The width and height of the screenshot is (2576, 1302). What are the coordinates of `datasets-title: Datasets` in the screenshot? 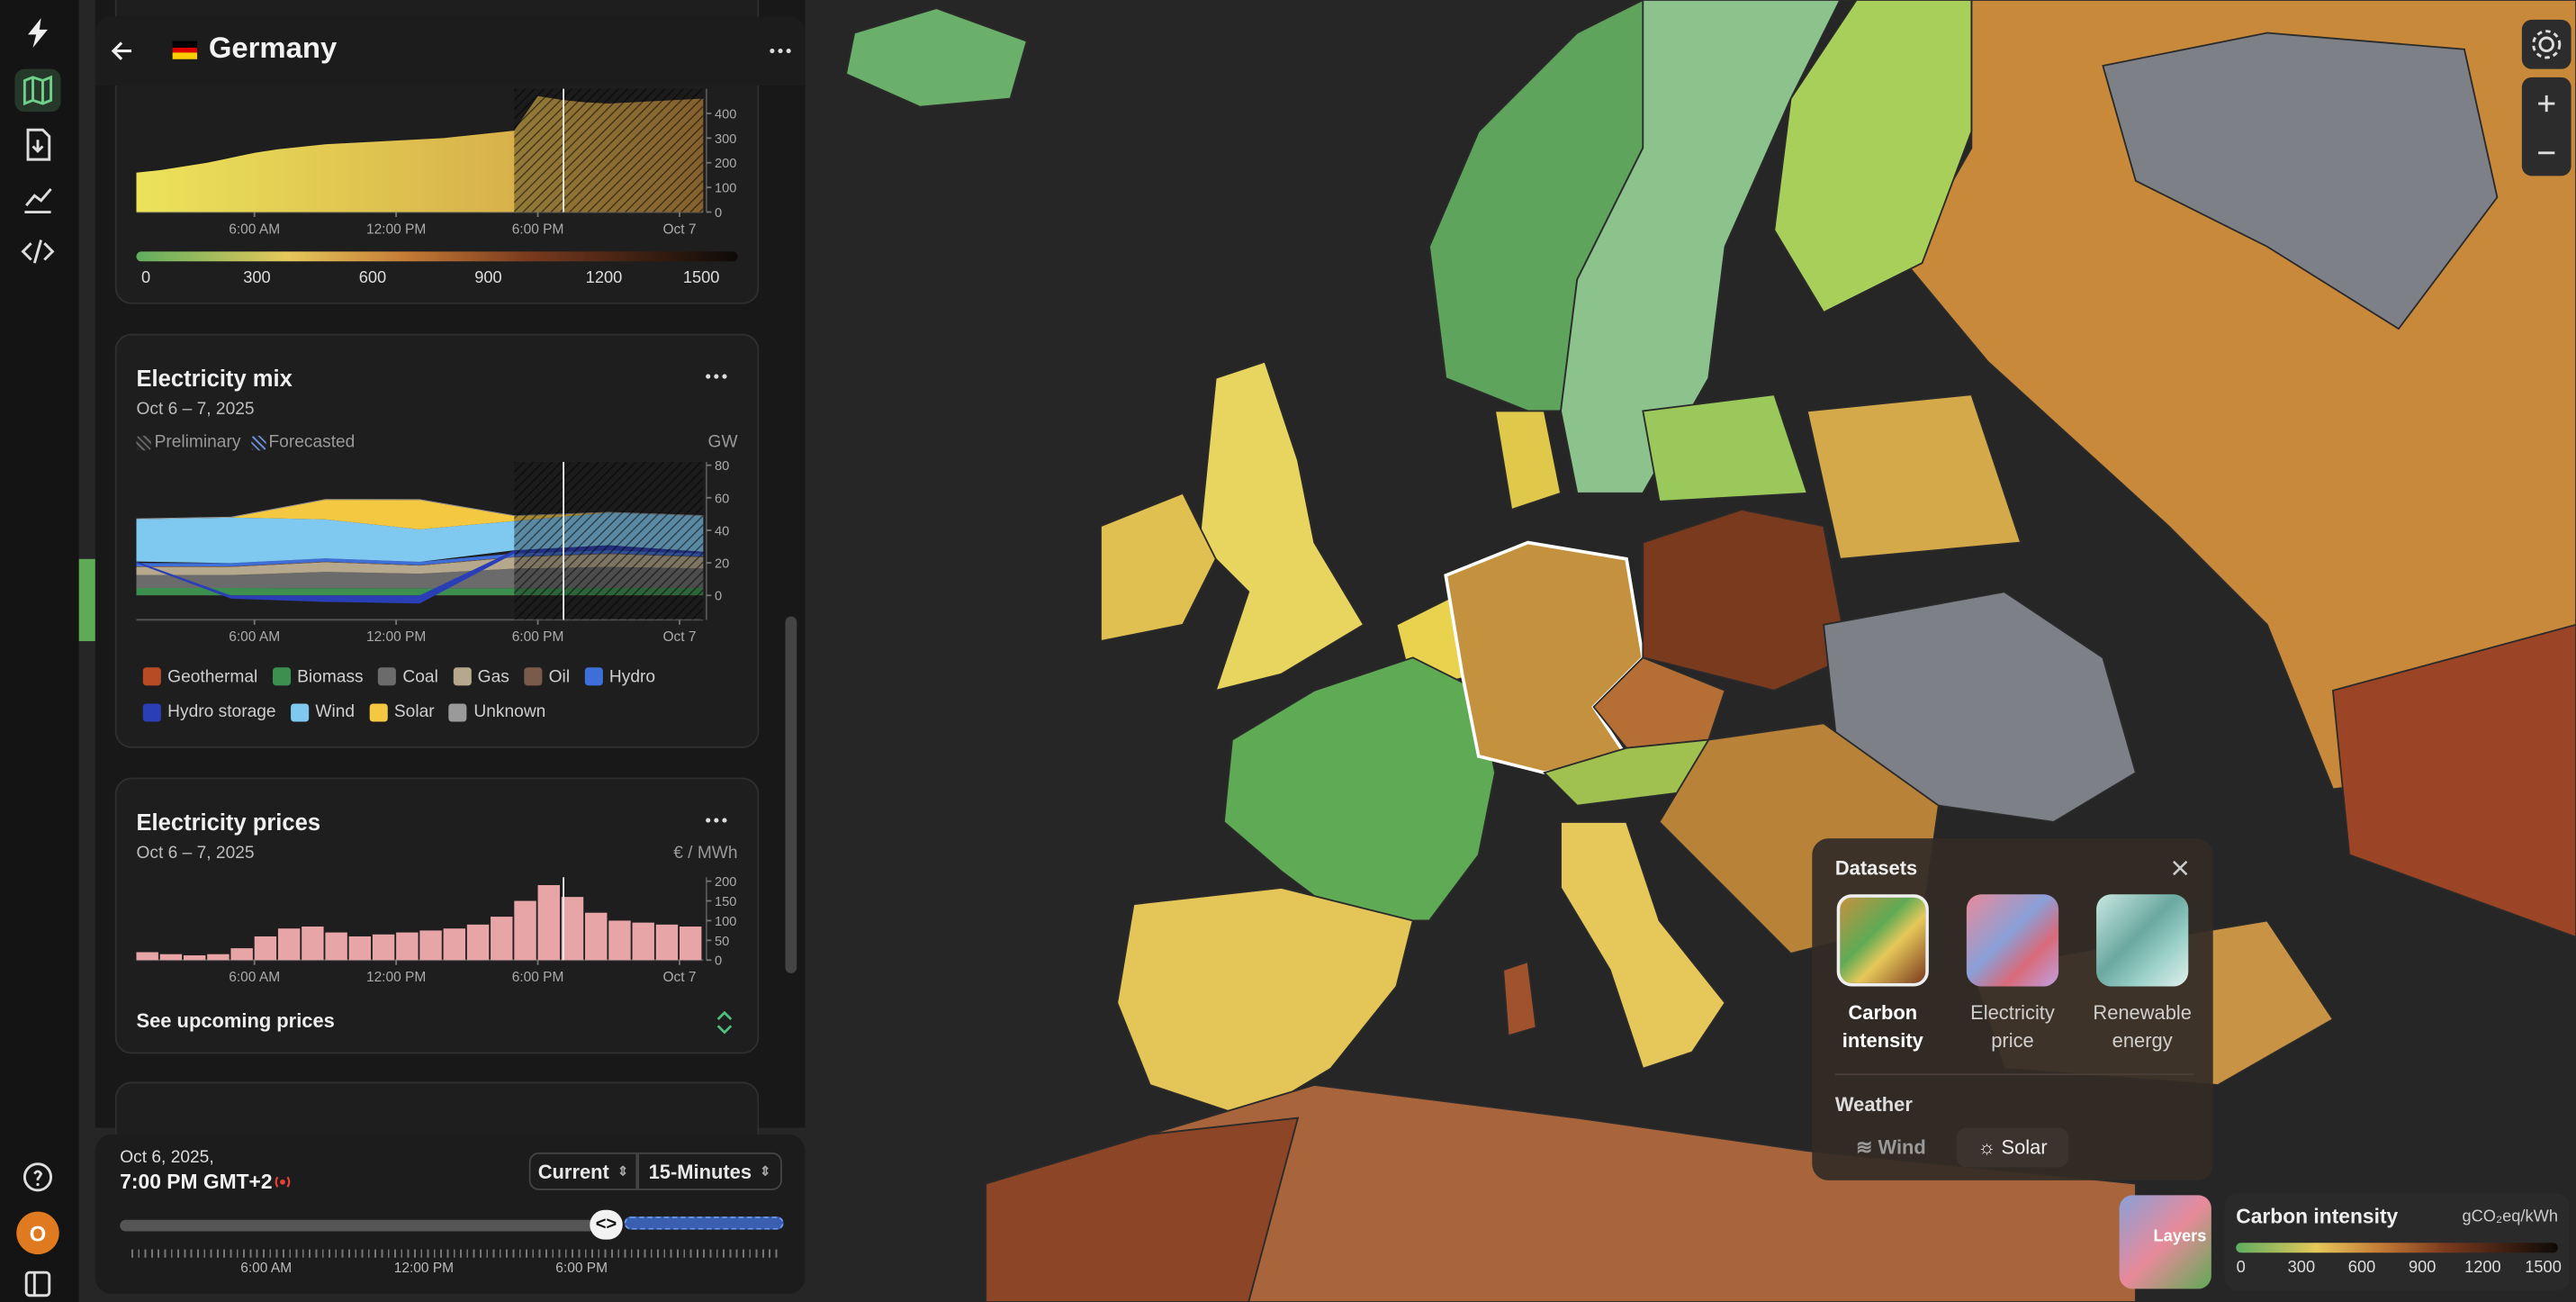 It's located at (1876, 868).